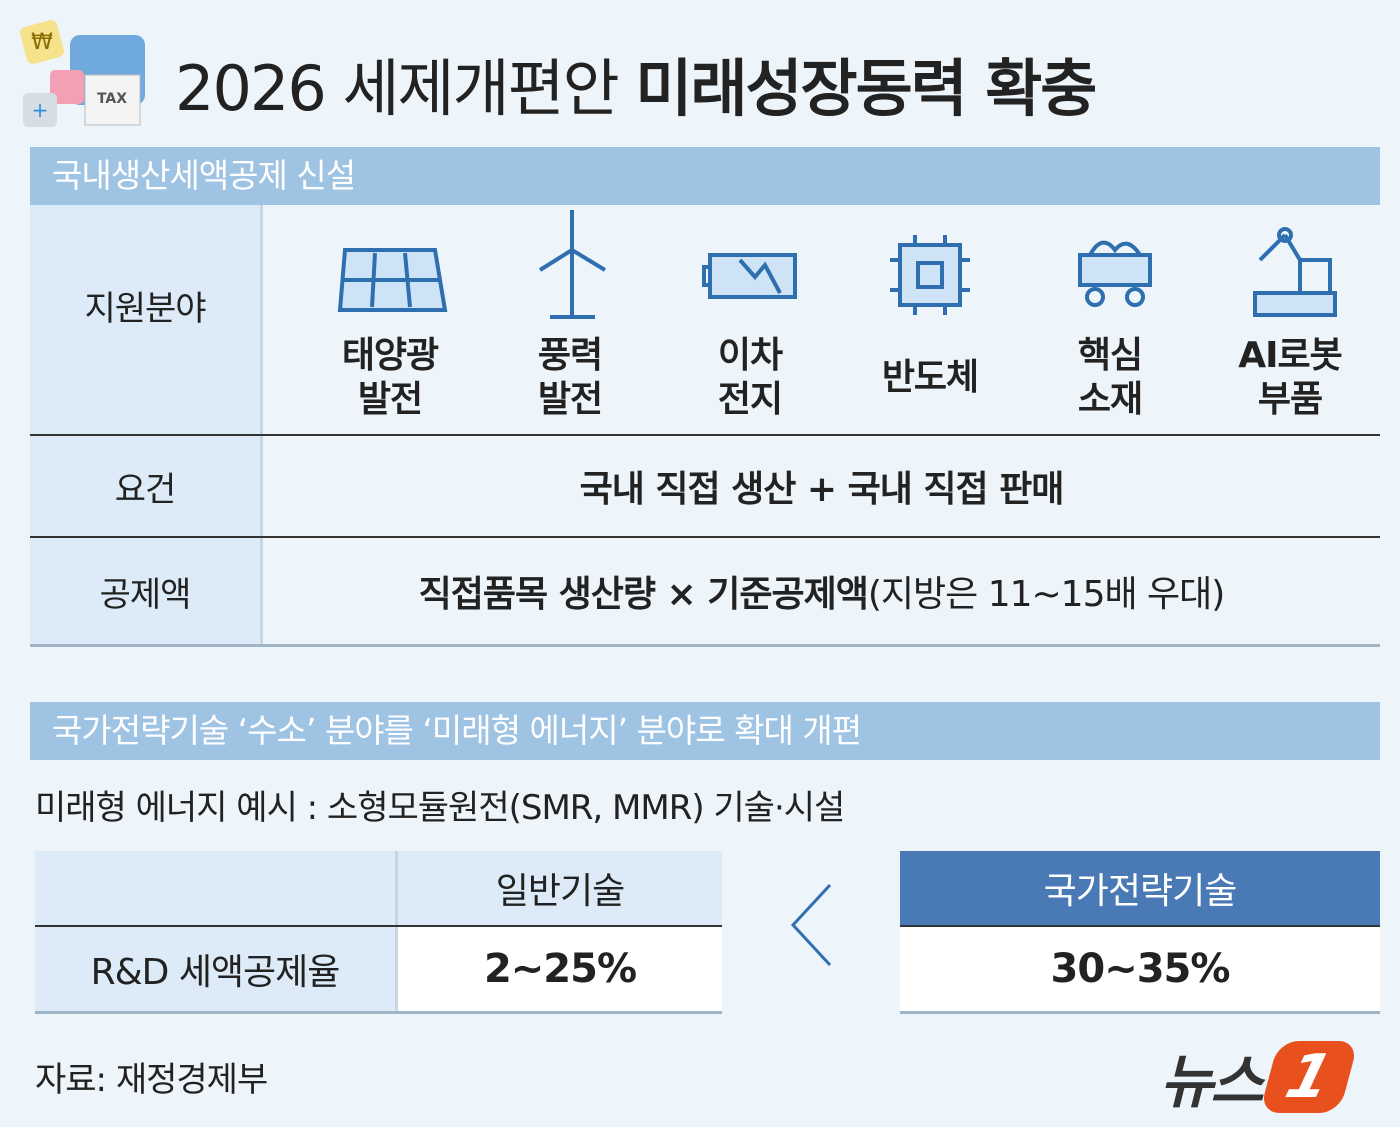 Image resolution: width=1400 pixels, height=1127 pixels. What do you see at coordinates (82, 73) in the screenshot?
I see `tax-icon: ₩ TAX +` at bounding box center [82, 73].